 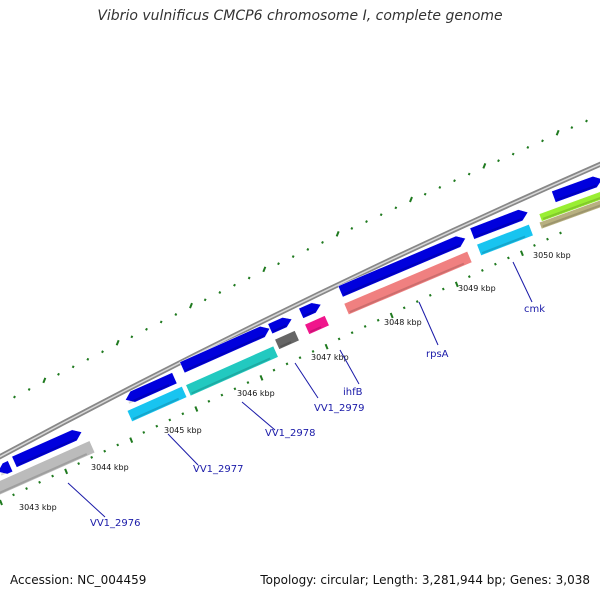 What do you see at coordinates (569, 212) in the screenshot?
I see `gene-bar-khaki` at bounding box center [569, 212].